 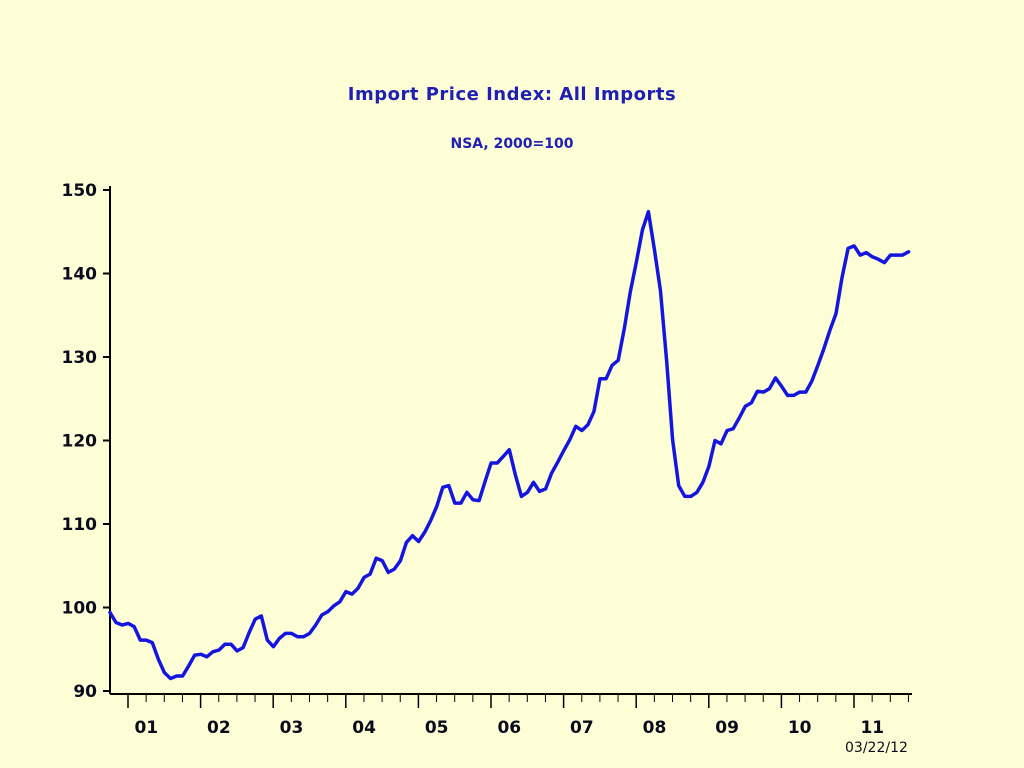 I want to click on y-tick-label: 130, so click(x=80, y=358).